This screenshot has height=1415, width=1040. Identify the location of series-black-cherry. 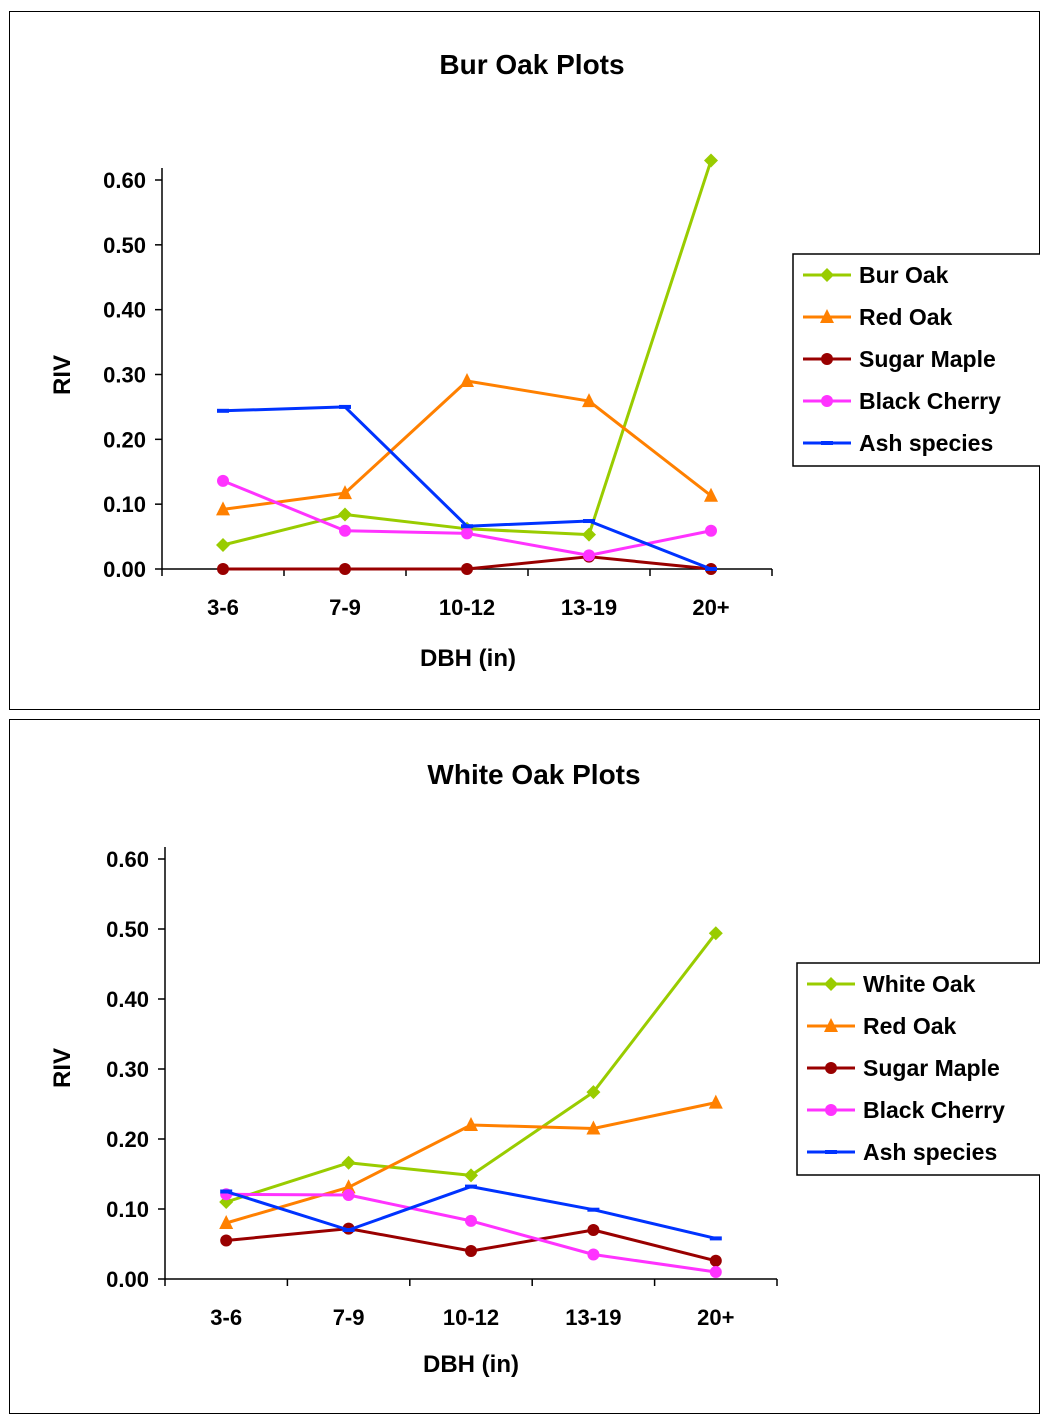
(467, 518).